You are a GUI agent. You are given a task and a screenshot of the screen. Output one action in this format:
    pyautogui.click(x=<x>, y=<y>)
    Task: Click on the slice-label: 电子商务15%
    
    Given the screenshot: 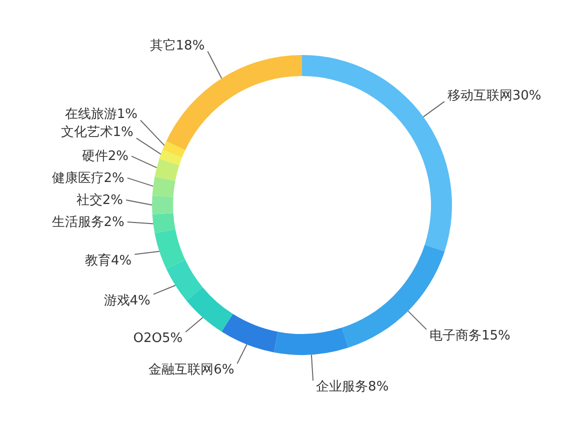 What is the action you would take?
    pyautogui.click(x=469, y=336)
    